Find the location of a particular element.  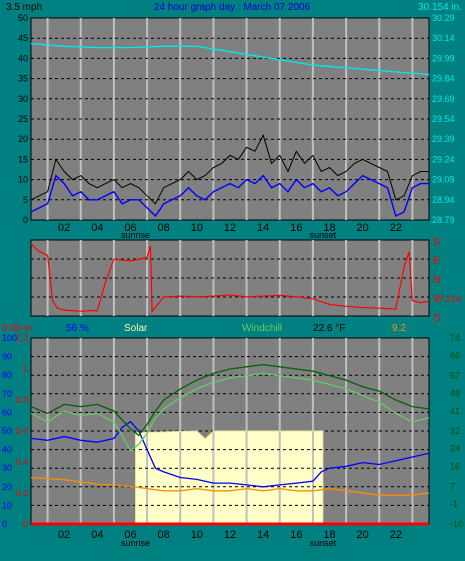

y-right-tick-label: 28.94 is located at coordinates (443, 200).